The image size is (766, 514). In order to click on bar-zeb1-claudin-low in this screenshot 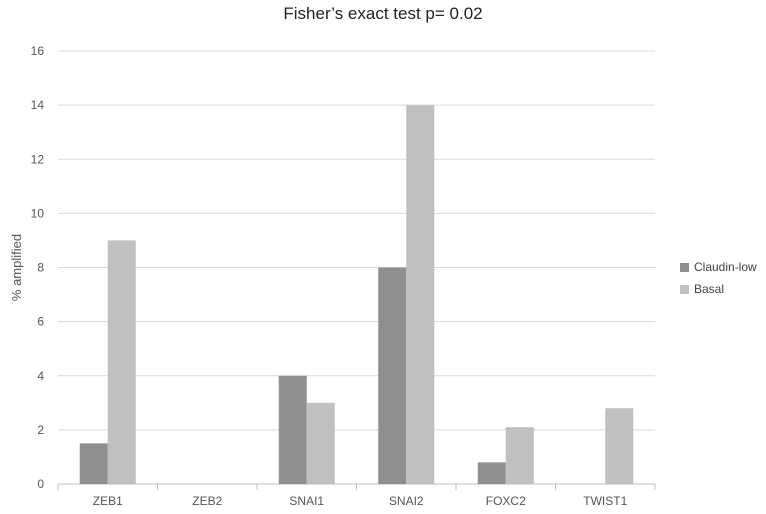, I will do `click(93, 463)`.